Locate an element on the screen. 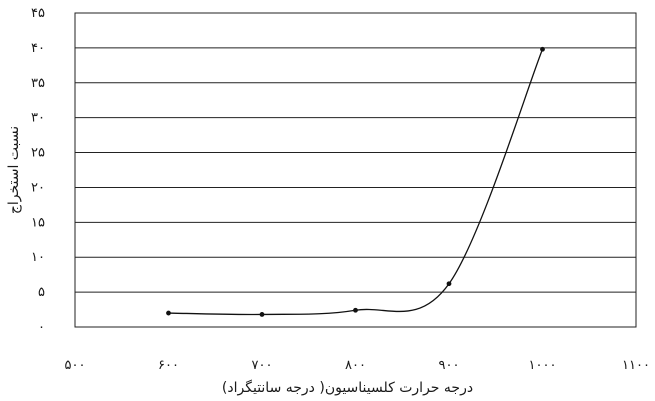 Image resolution: width=655 pixels, height=401 pixels. y-tick-label-15: ۱۵ is located at coordinates (38, 222).